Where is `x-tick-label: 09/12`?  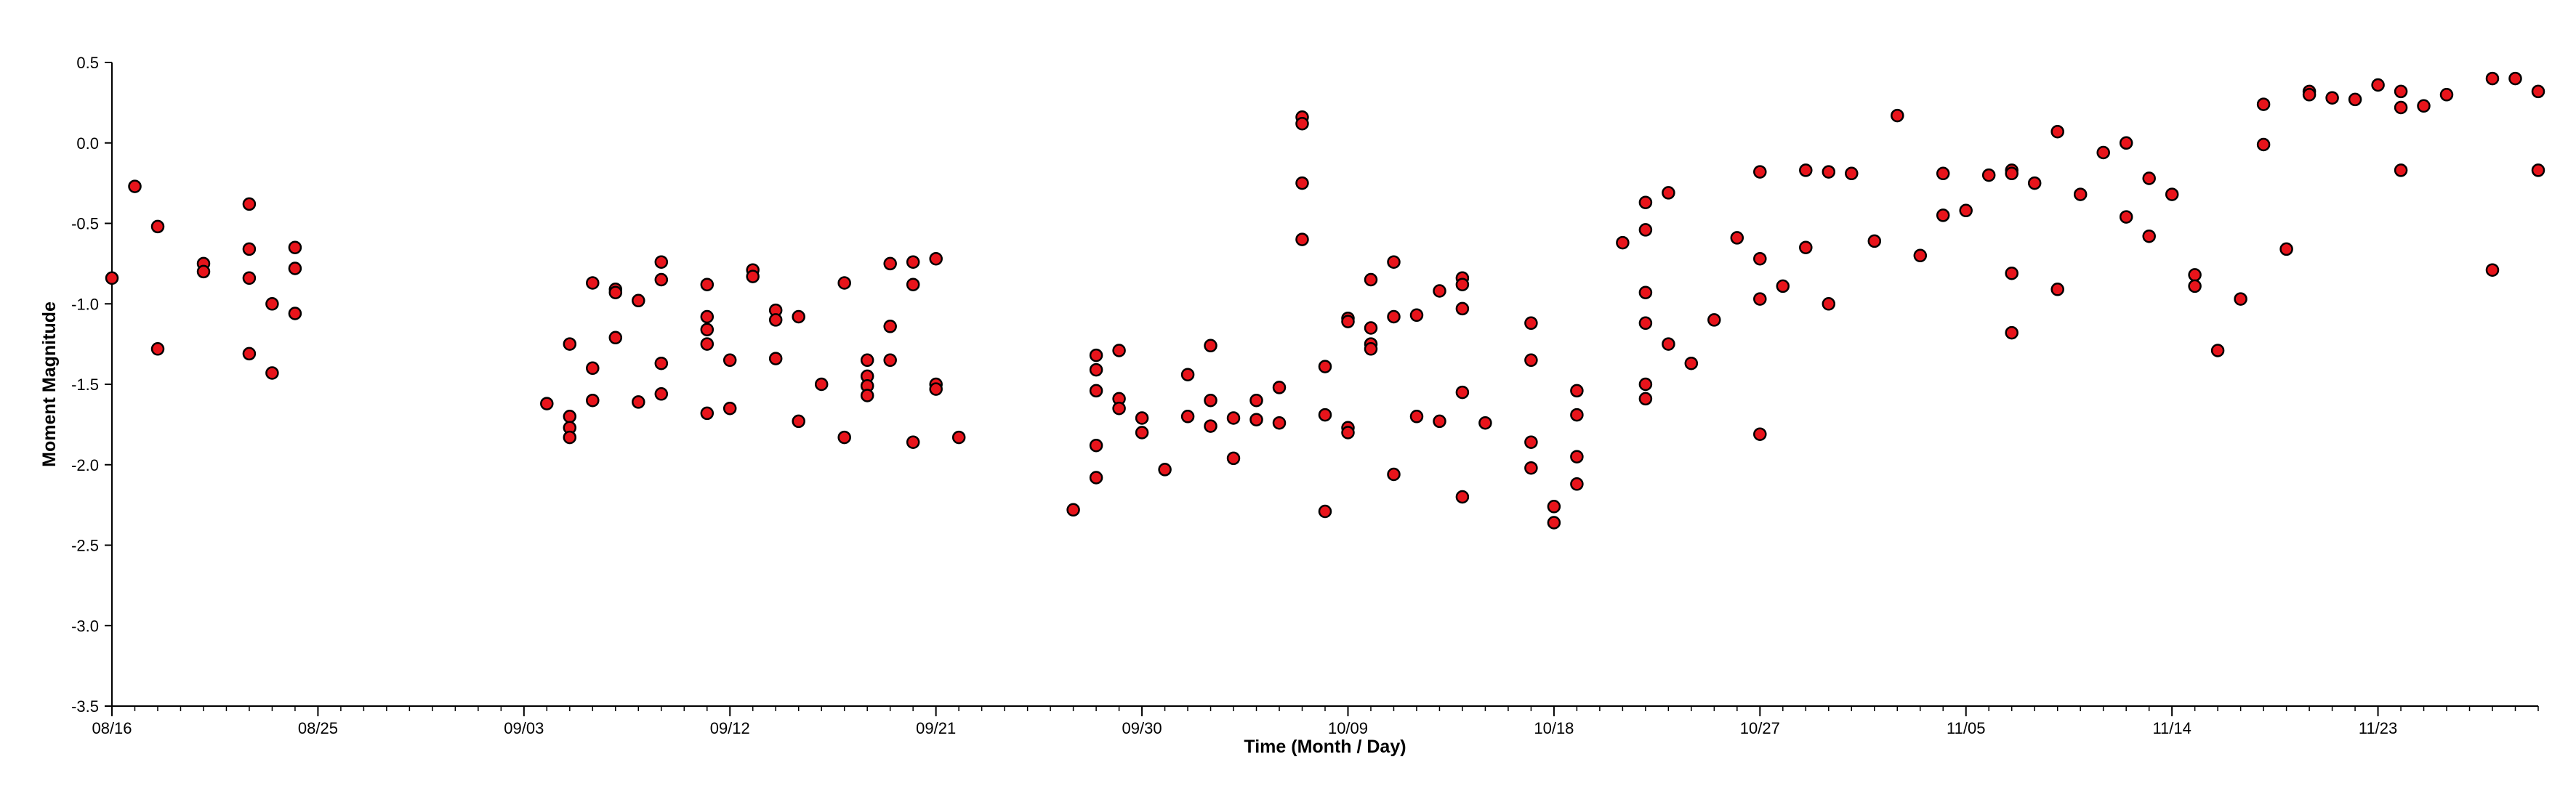 x-tick-label: 09/12 is located at coordinates (730, 728).